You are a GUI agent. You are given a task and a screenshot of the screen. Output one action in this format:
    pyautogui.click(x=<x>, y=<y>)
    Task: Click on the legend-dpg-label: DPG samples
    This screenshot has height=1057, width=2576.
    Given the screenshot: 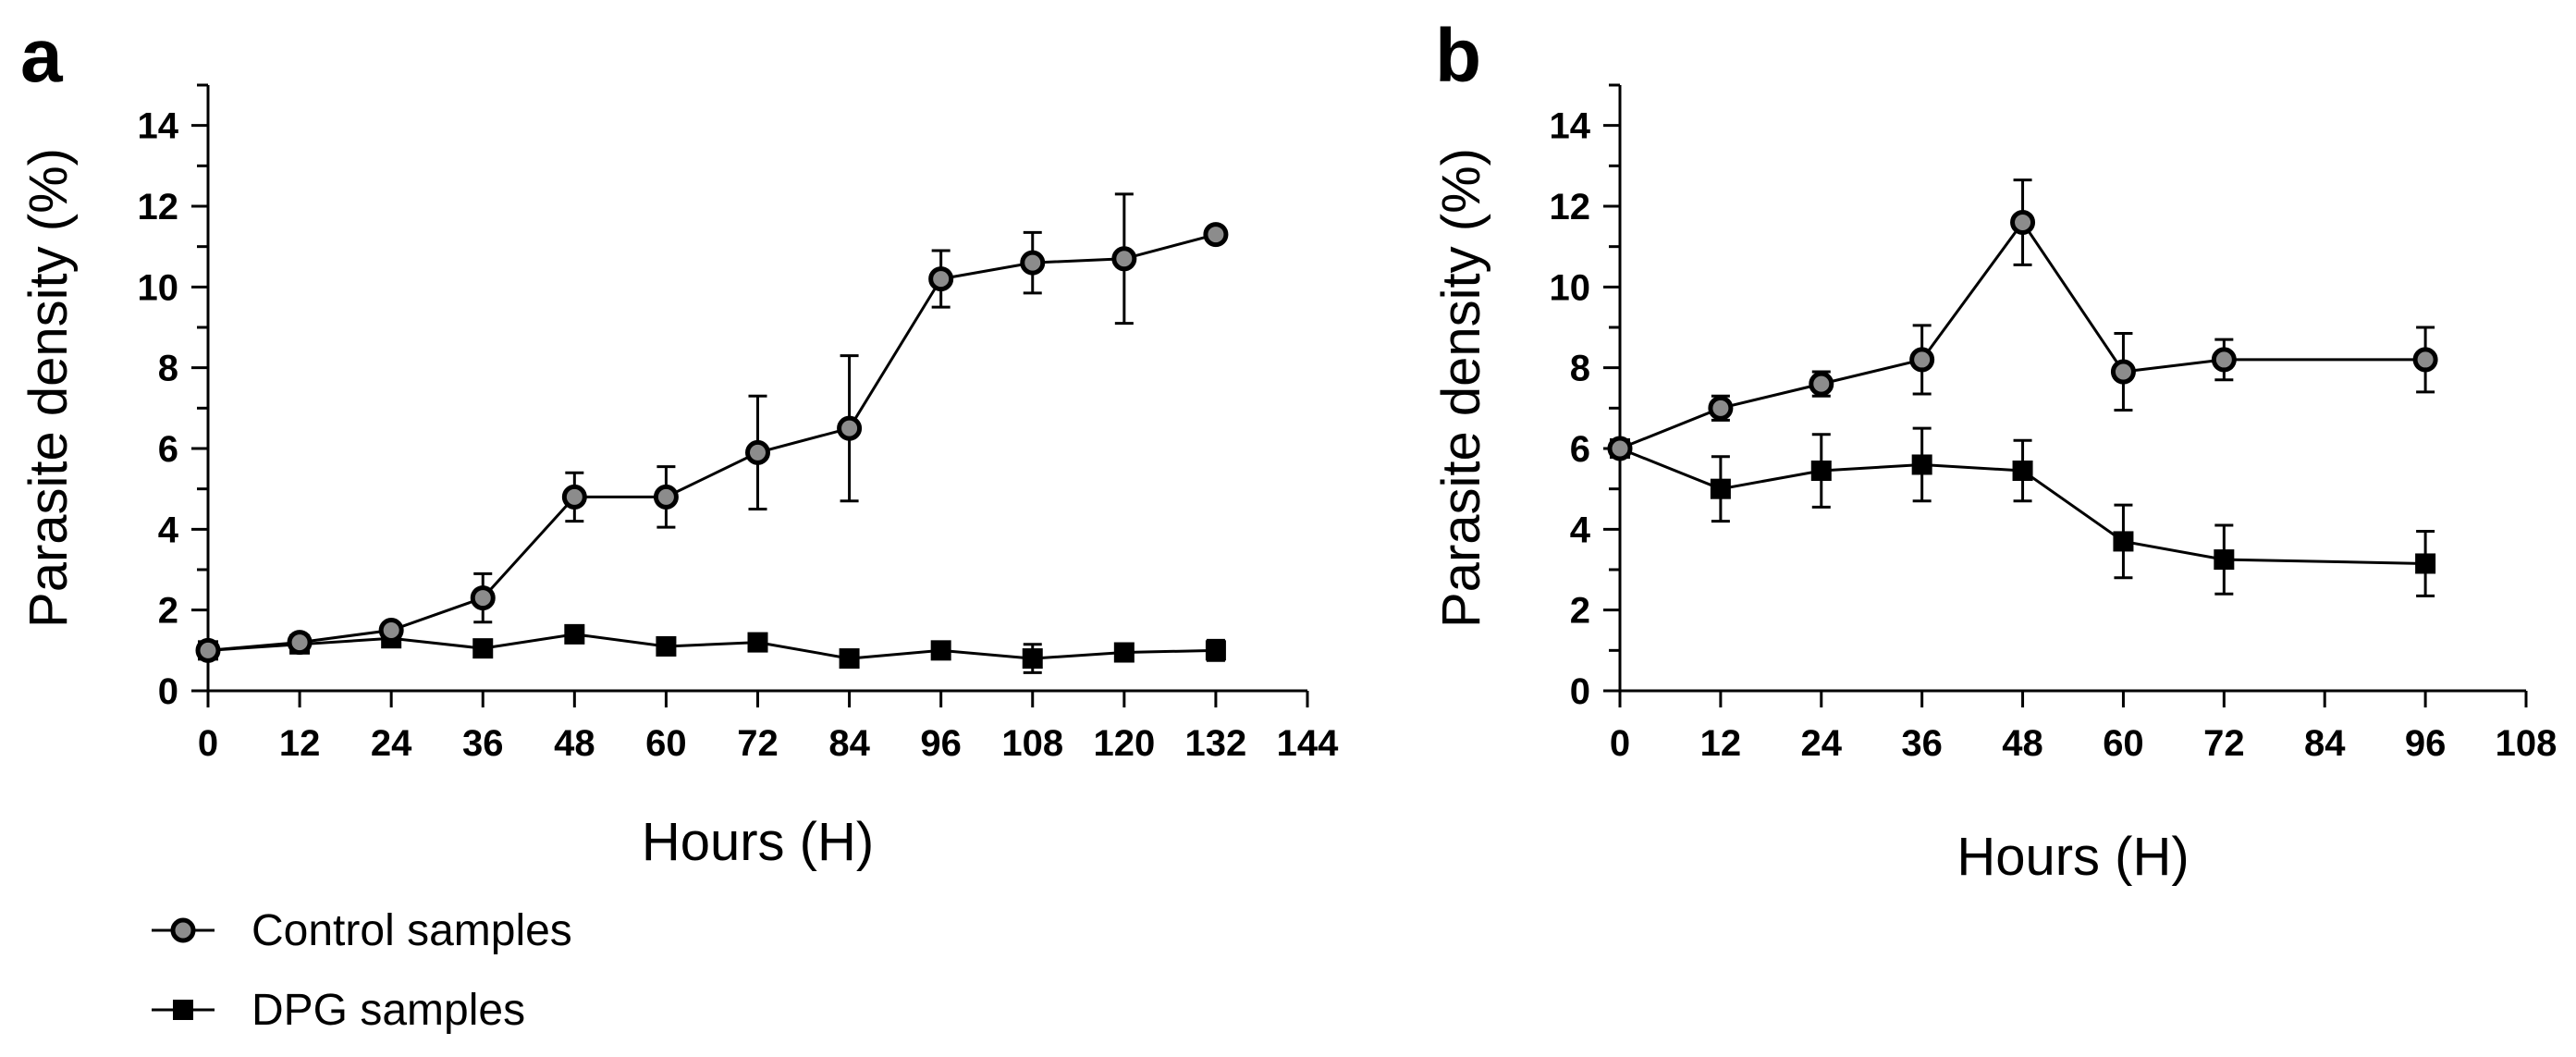 What is the action you would take?
    pyautogui.click(x=388, y=1010)
    